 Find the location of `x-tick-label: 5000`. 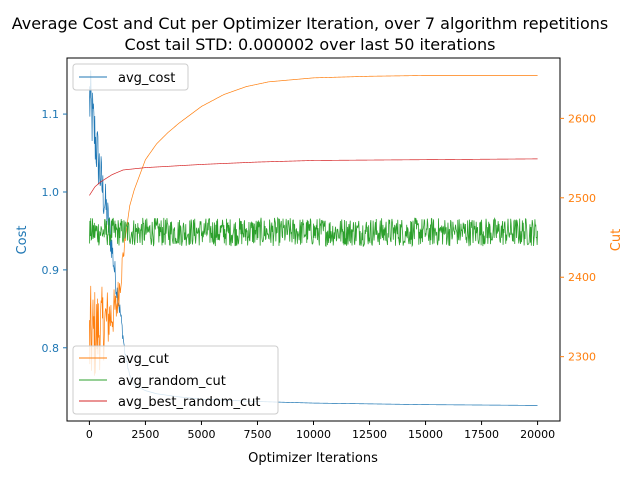

x-tick-label: 5000 is located at coordinates (201, 434).